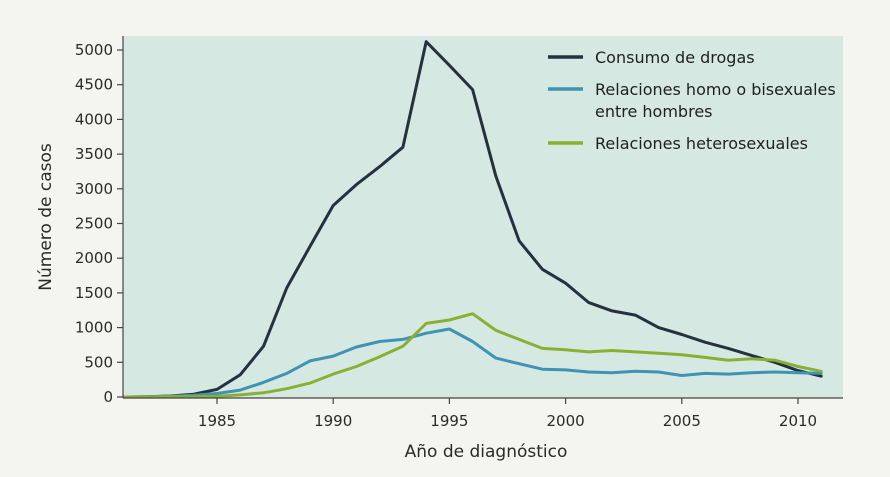  I want to click on y-tick-label: 5000, so click(94, 50).